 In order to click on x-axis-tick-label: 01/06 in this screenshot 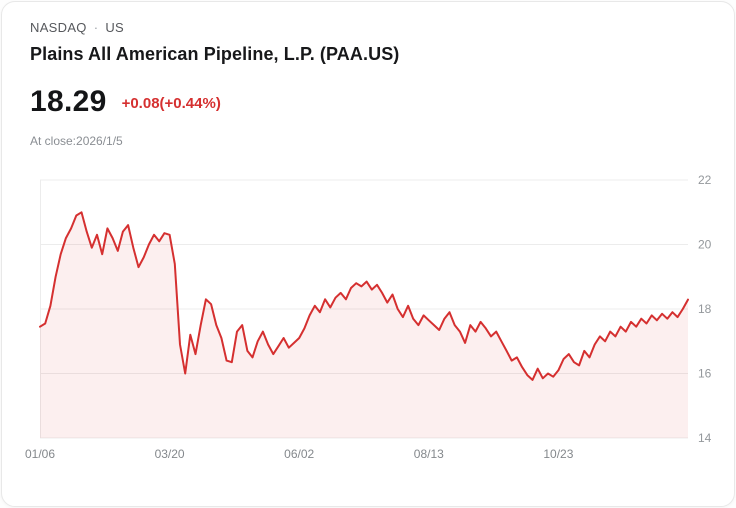, I will do `click(40, 454)`.